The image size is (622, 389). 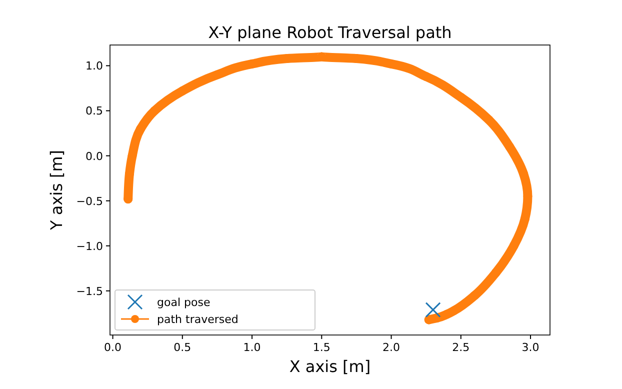 I want to click on x-tick-label: 0.5, so click(x=183, y=347).